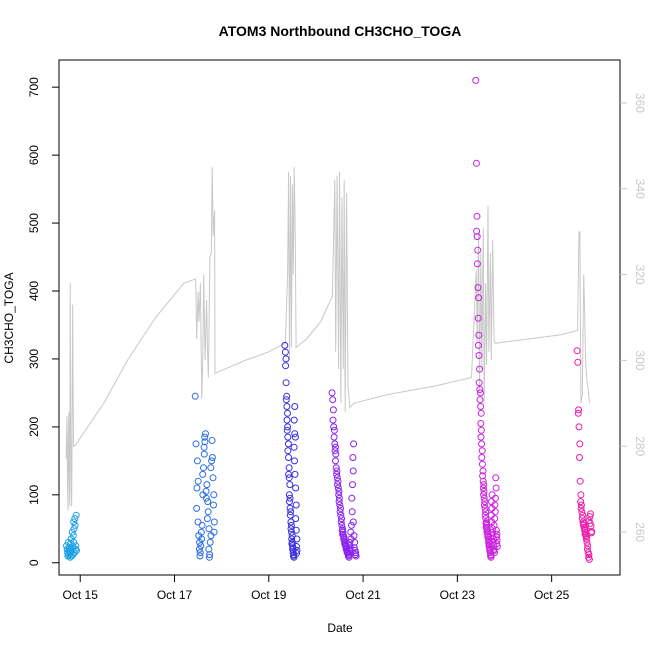 The height and width of the screenshot is (650, 650). Describe the element at coordinates (640, 532) in the screenshot. I see `right-tick-label-0: 260` at that location.